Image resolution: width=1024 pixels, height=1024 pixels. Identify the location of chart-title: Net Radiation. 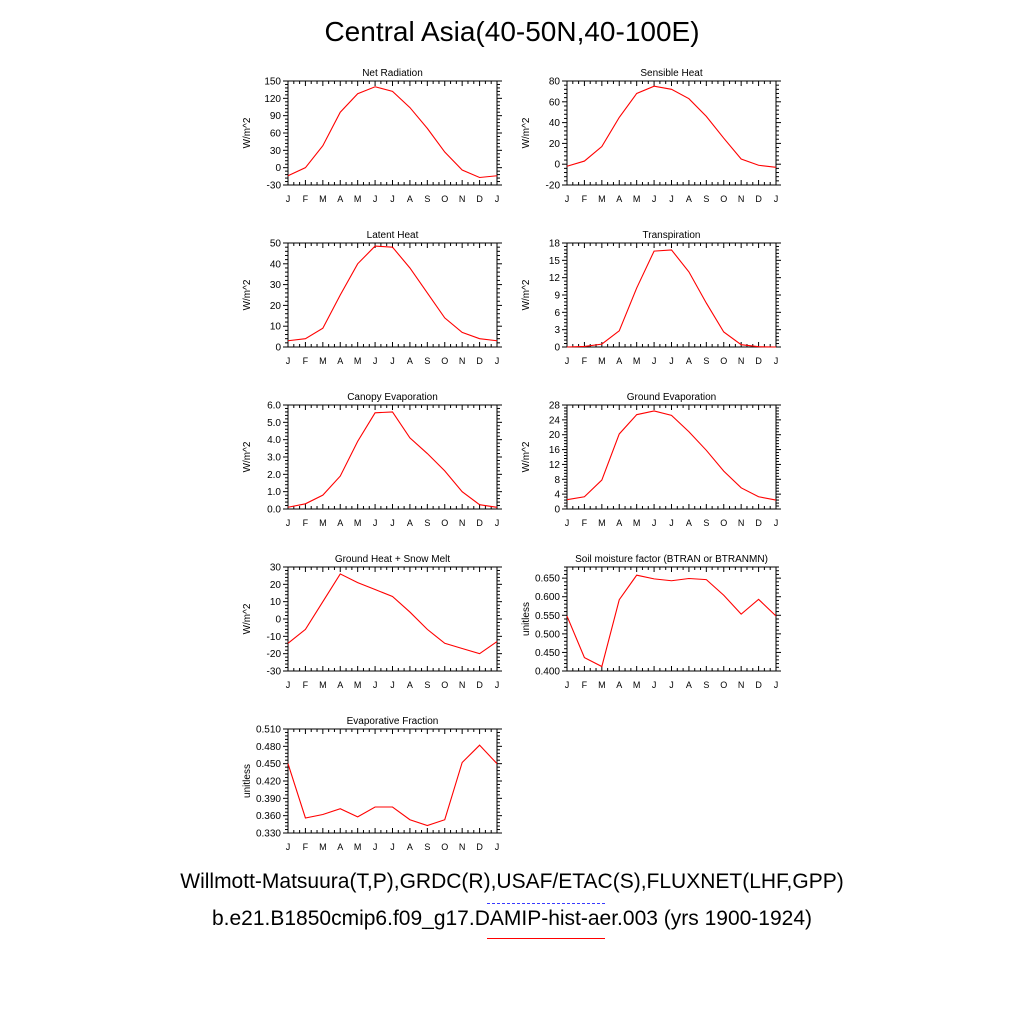
(392, 73).